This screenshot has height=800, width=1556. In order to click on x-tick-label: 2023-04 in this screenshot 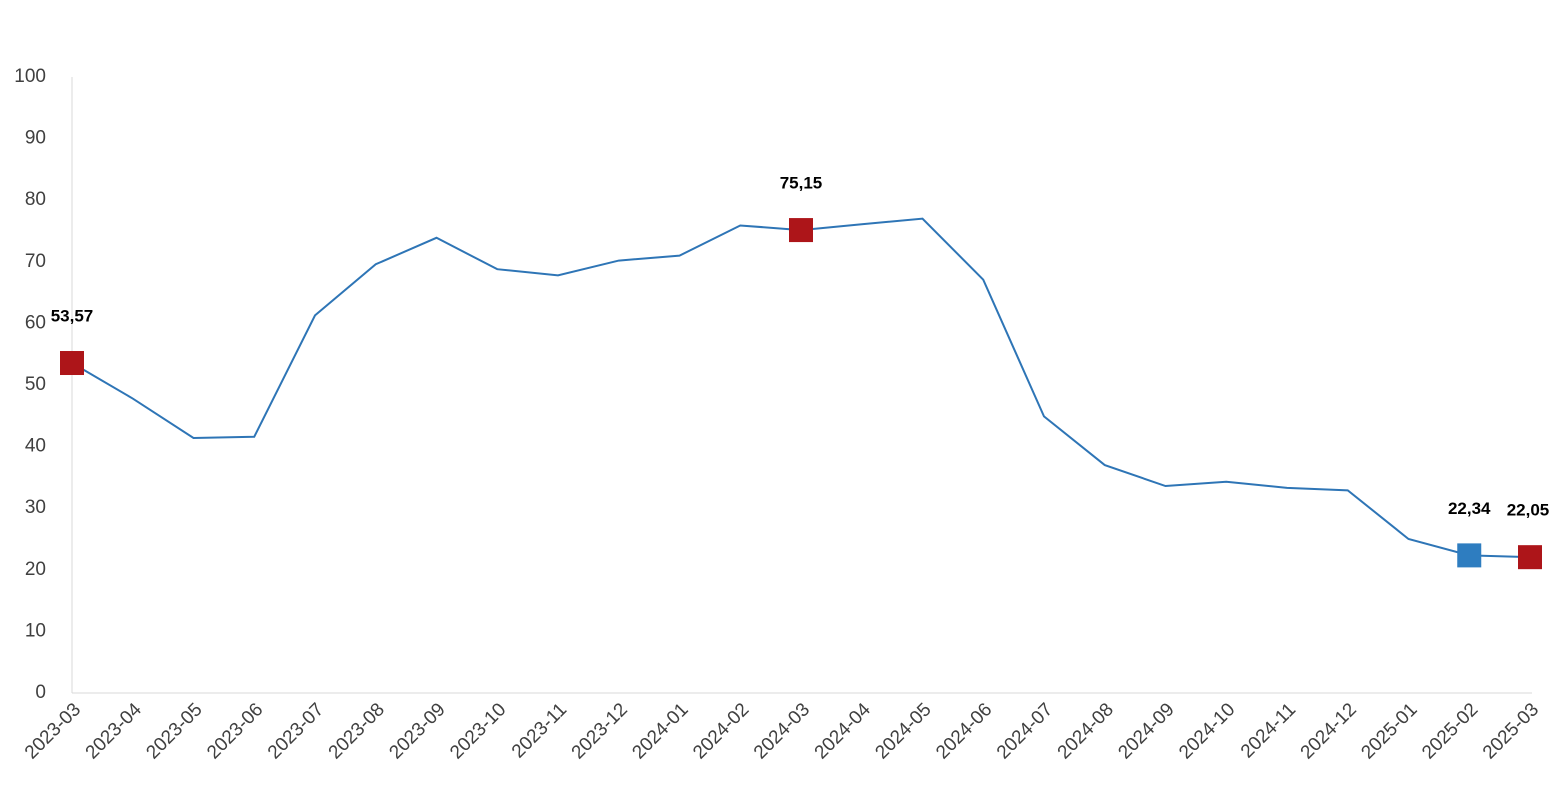, I will do `click(114, 731)`.